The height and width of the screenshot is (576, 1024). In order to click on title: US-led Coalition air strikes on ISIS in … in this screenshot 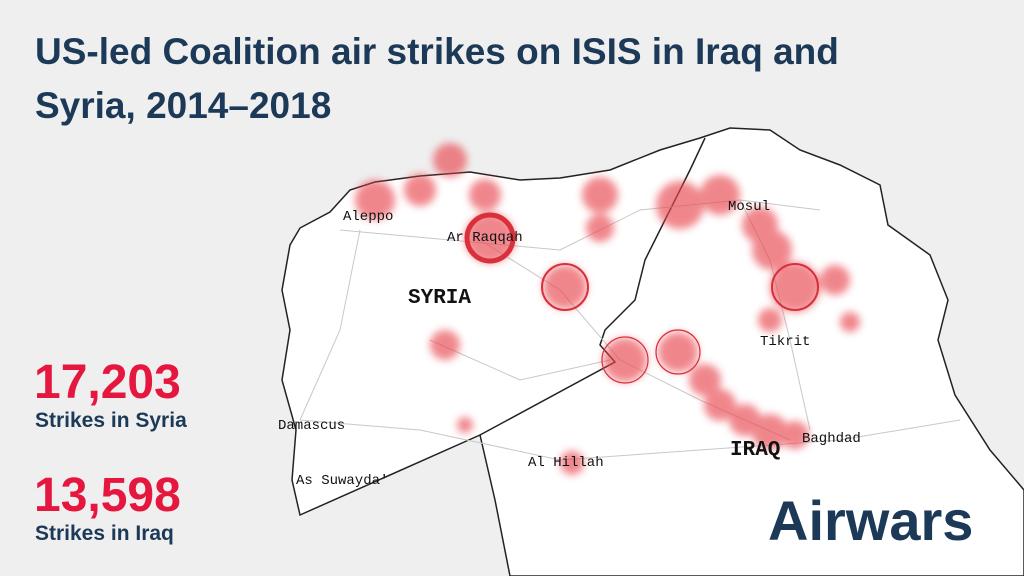, I will do `click(437, 51)`.